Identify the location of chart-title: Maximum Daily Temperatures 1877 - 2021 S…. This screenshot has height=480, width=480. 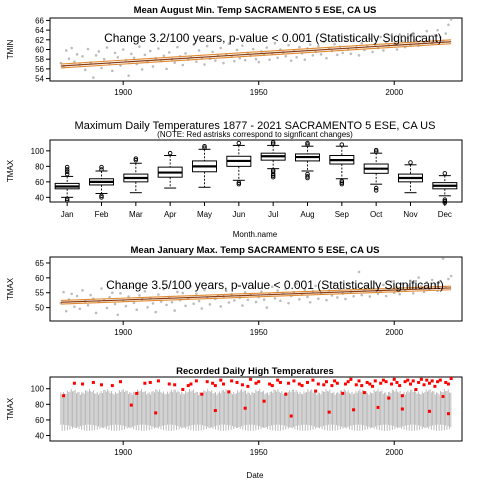
(255, 126).